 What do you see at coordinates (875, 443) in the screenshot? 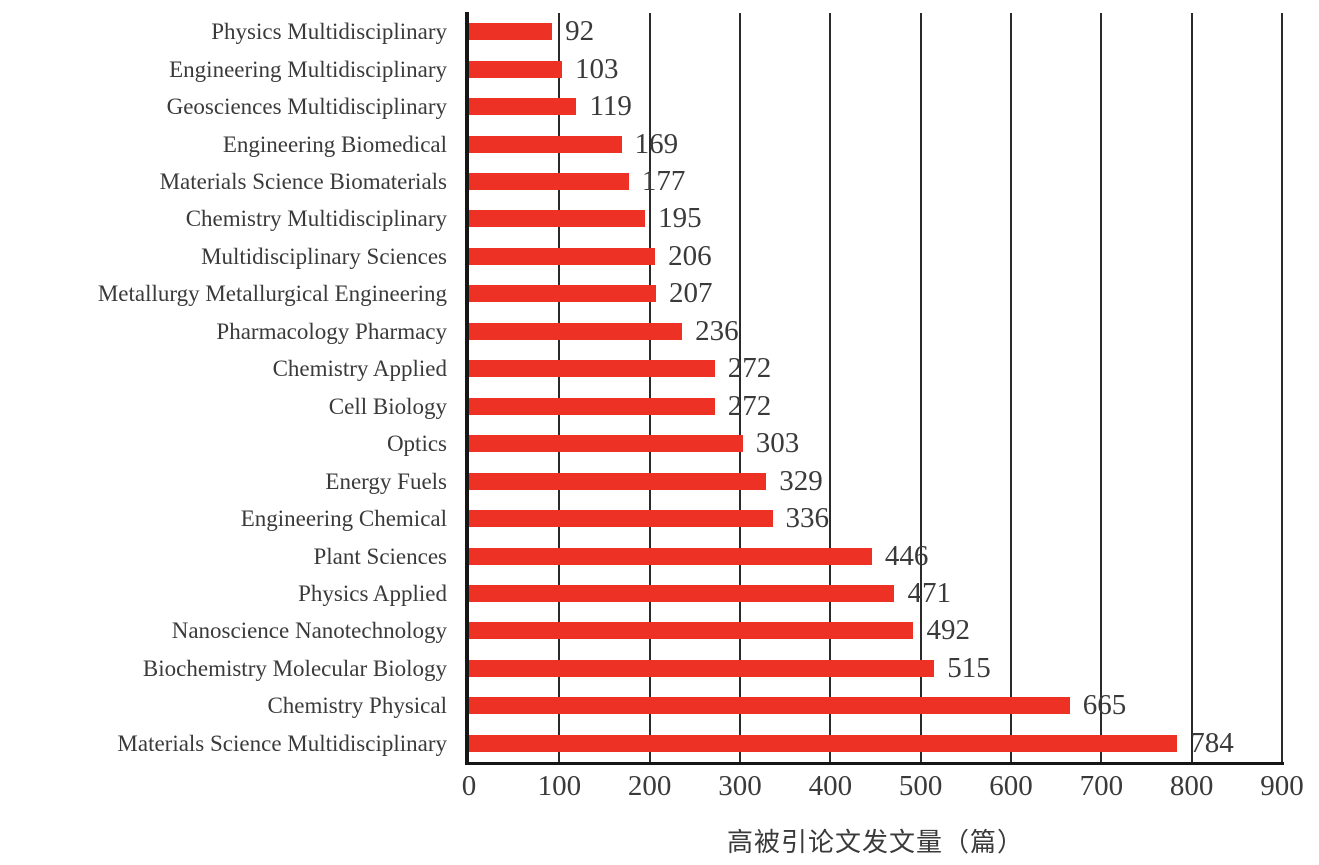
I see `bar-row: 303` at bounding box center [875, 443].